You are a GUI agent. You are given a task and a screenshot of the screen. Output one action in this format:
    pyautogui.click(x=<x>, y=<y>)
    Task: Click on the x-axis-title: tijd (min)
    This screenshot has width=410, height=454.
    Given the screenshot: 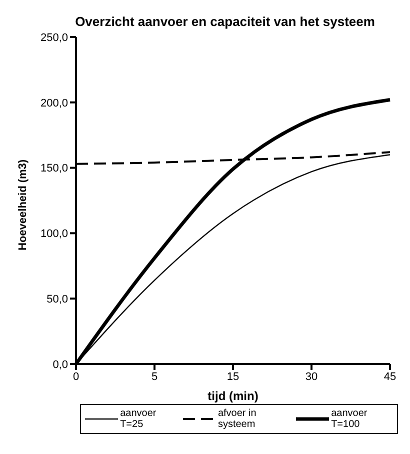 What is the action you would take?
    pyautogui.click(x=233, y=396)
    